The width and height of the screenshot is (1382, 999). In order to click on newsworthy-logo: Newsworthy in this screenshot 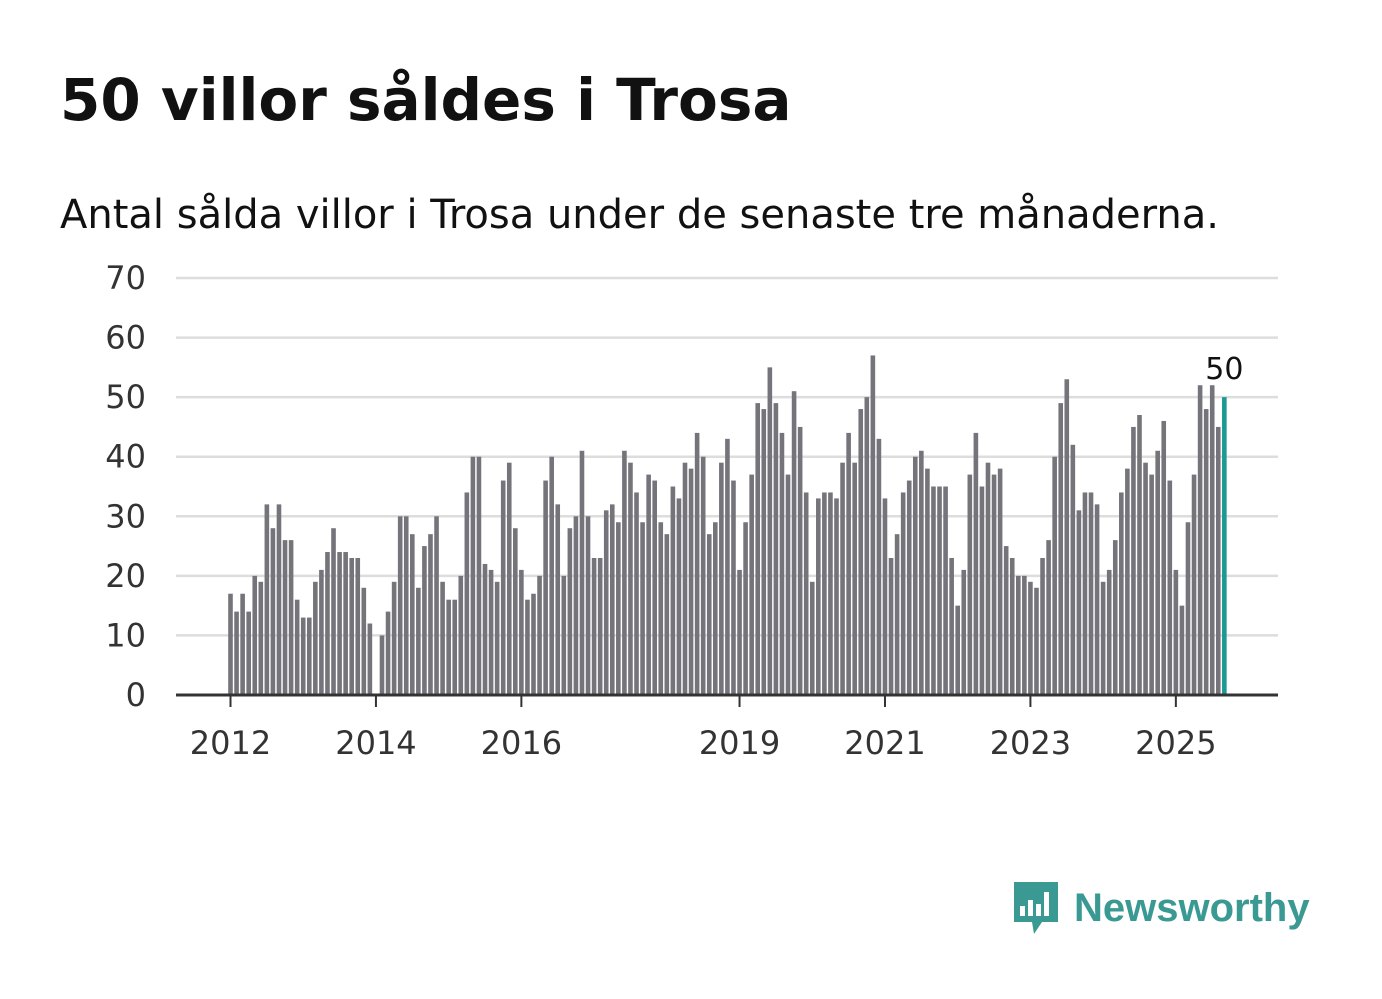, I will do `click(1160, 908)`.